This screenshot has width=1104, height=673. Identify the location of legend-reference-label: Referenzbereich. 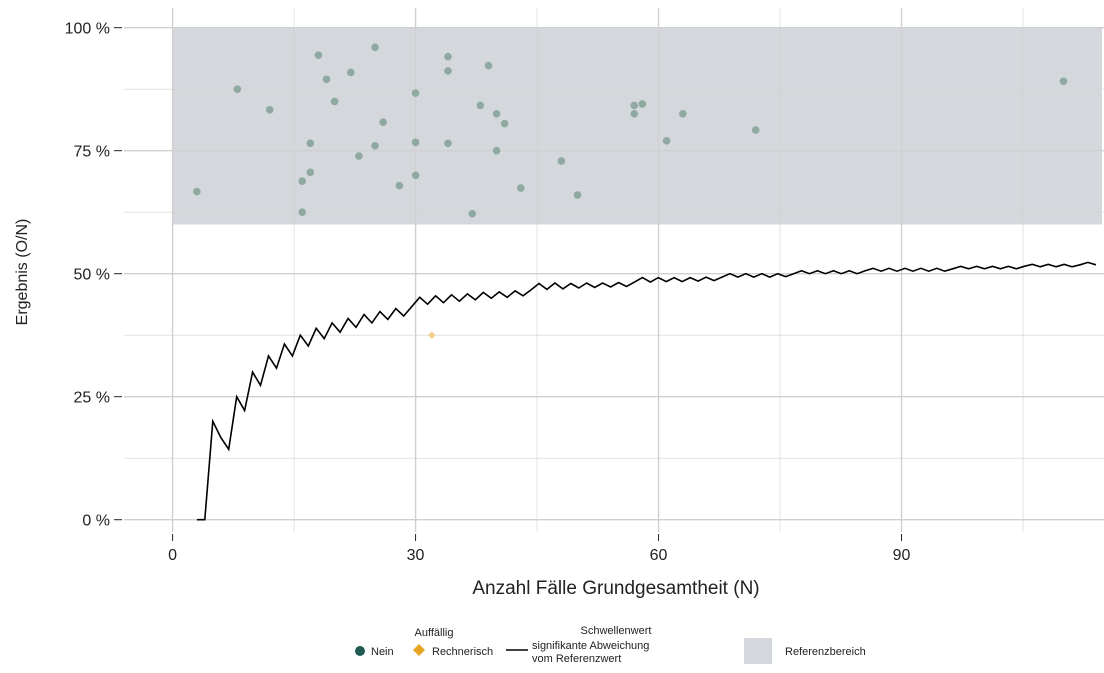
(825, 652).